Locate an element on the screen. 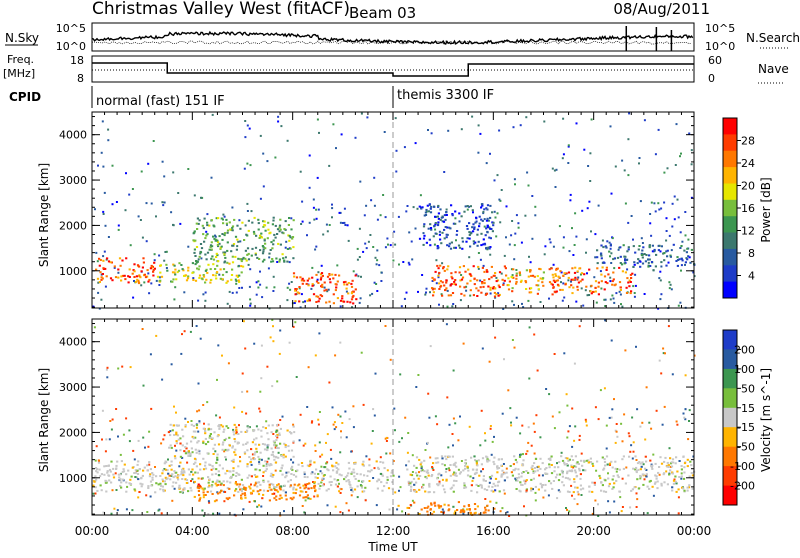  x-tick-labels: 00:00 04:00 08:00 12:00 16:00 20:00 00:00 is located at coordinates (393, 531).